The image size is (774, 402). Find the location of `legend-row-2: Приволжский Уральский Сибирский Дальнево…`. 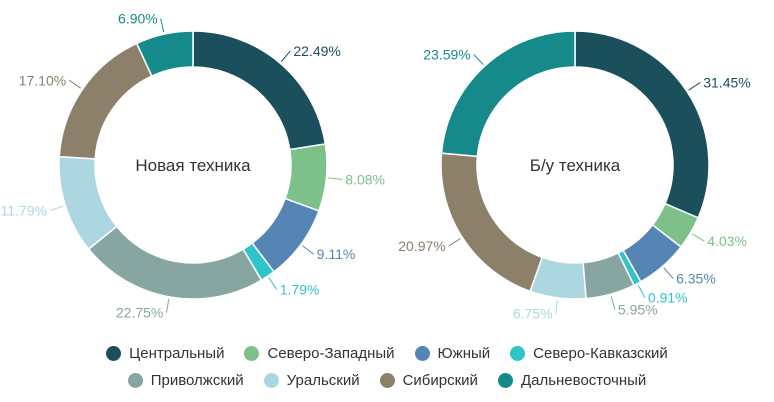

legend-row-2: Приволжский Уральский Сибирский Дальнево… is located at coordinates (387, 380).